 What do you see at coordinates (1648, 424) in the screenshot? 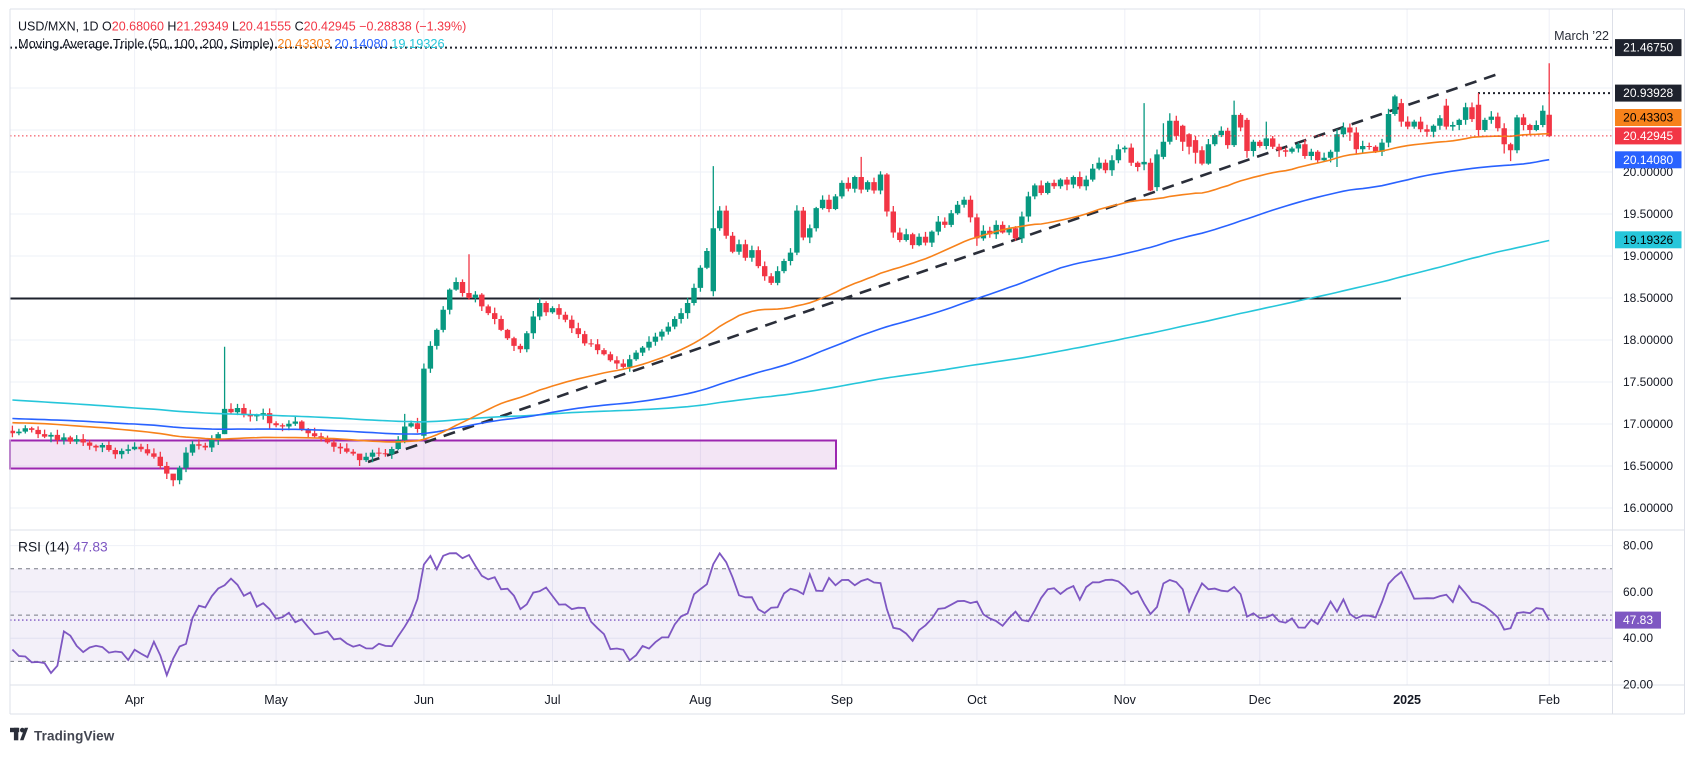
I see `svg-text: 17.00000` at bounding box center [1648, 424].